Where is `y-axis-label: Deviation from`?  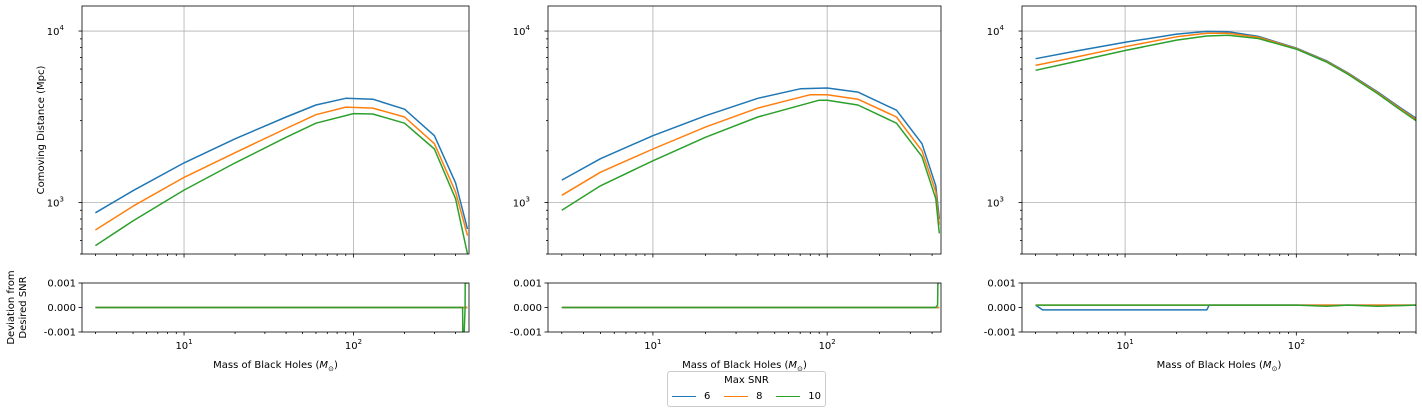 y-axis-label: Deviation from is located at coordinates (11, 307).